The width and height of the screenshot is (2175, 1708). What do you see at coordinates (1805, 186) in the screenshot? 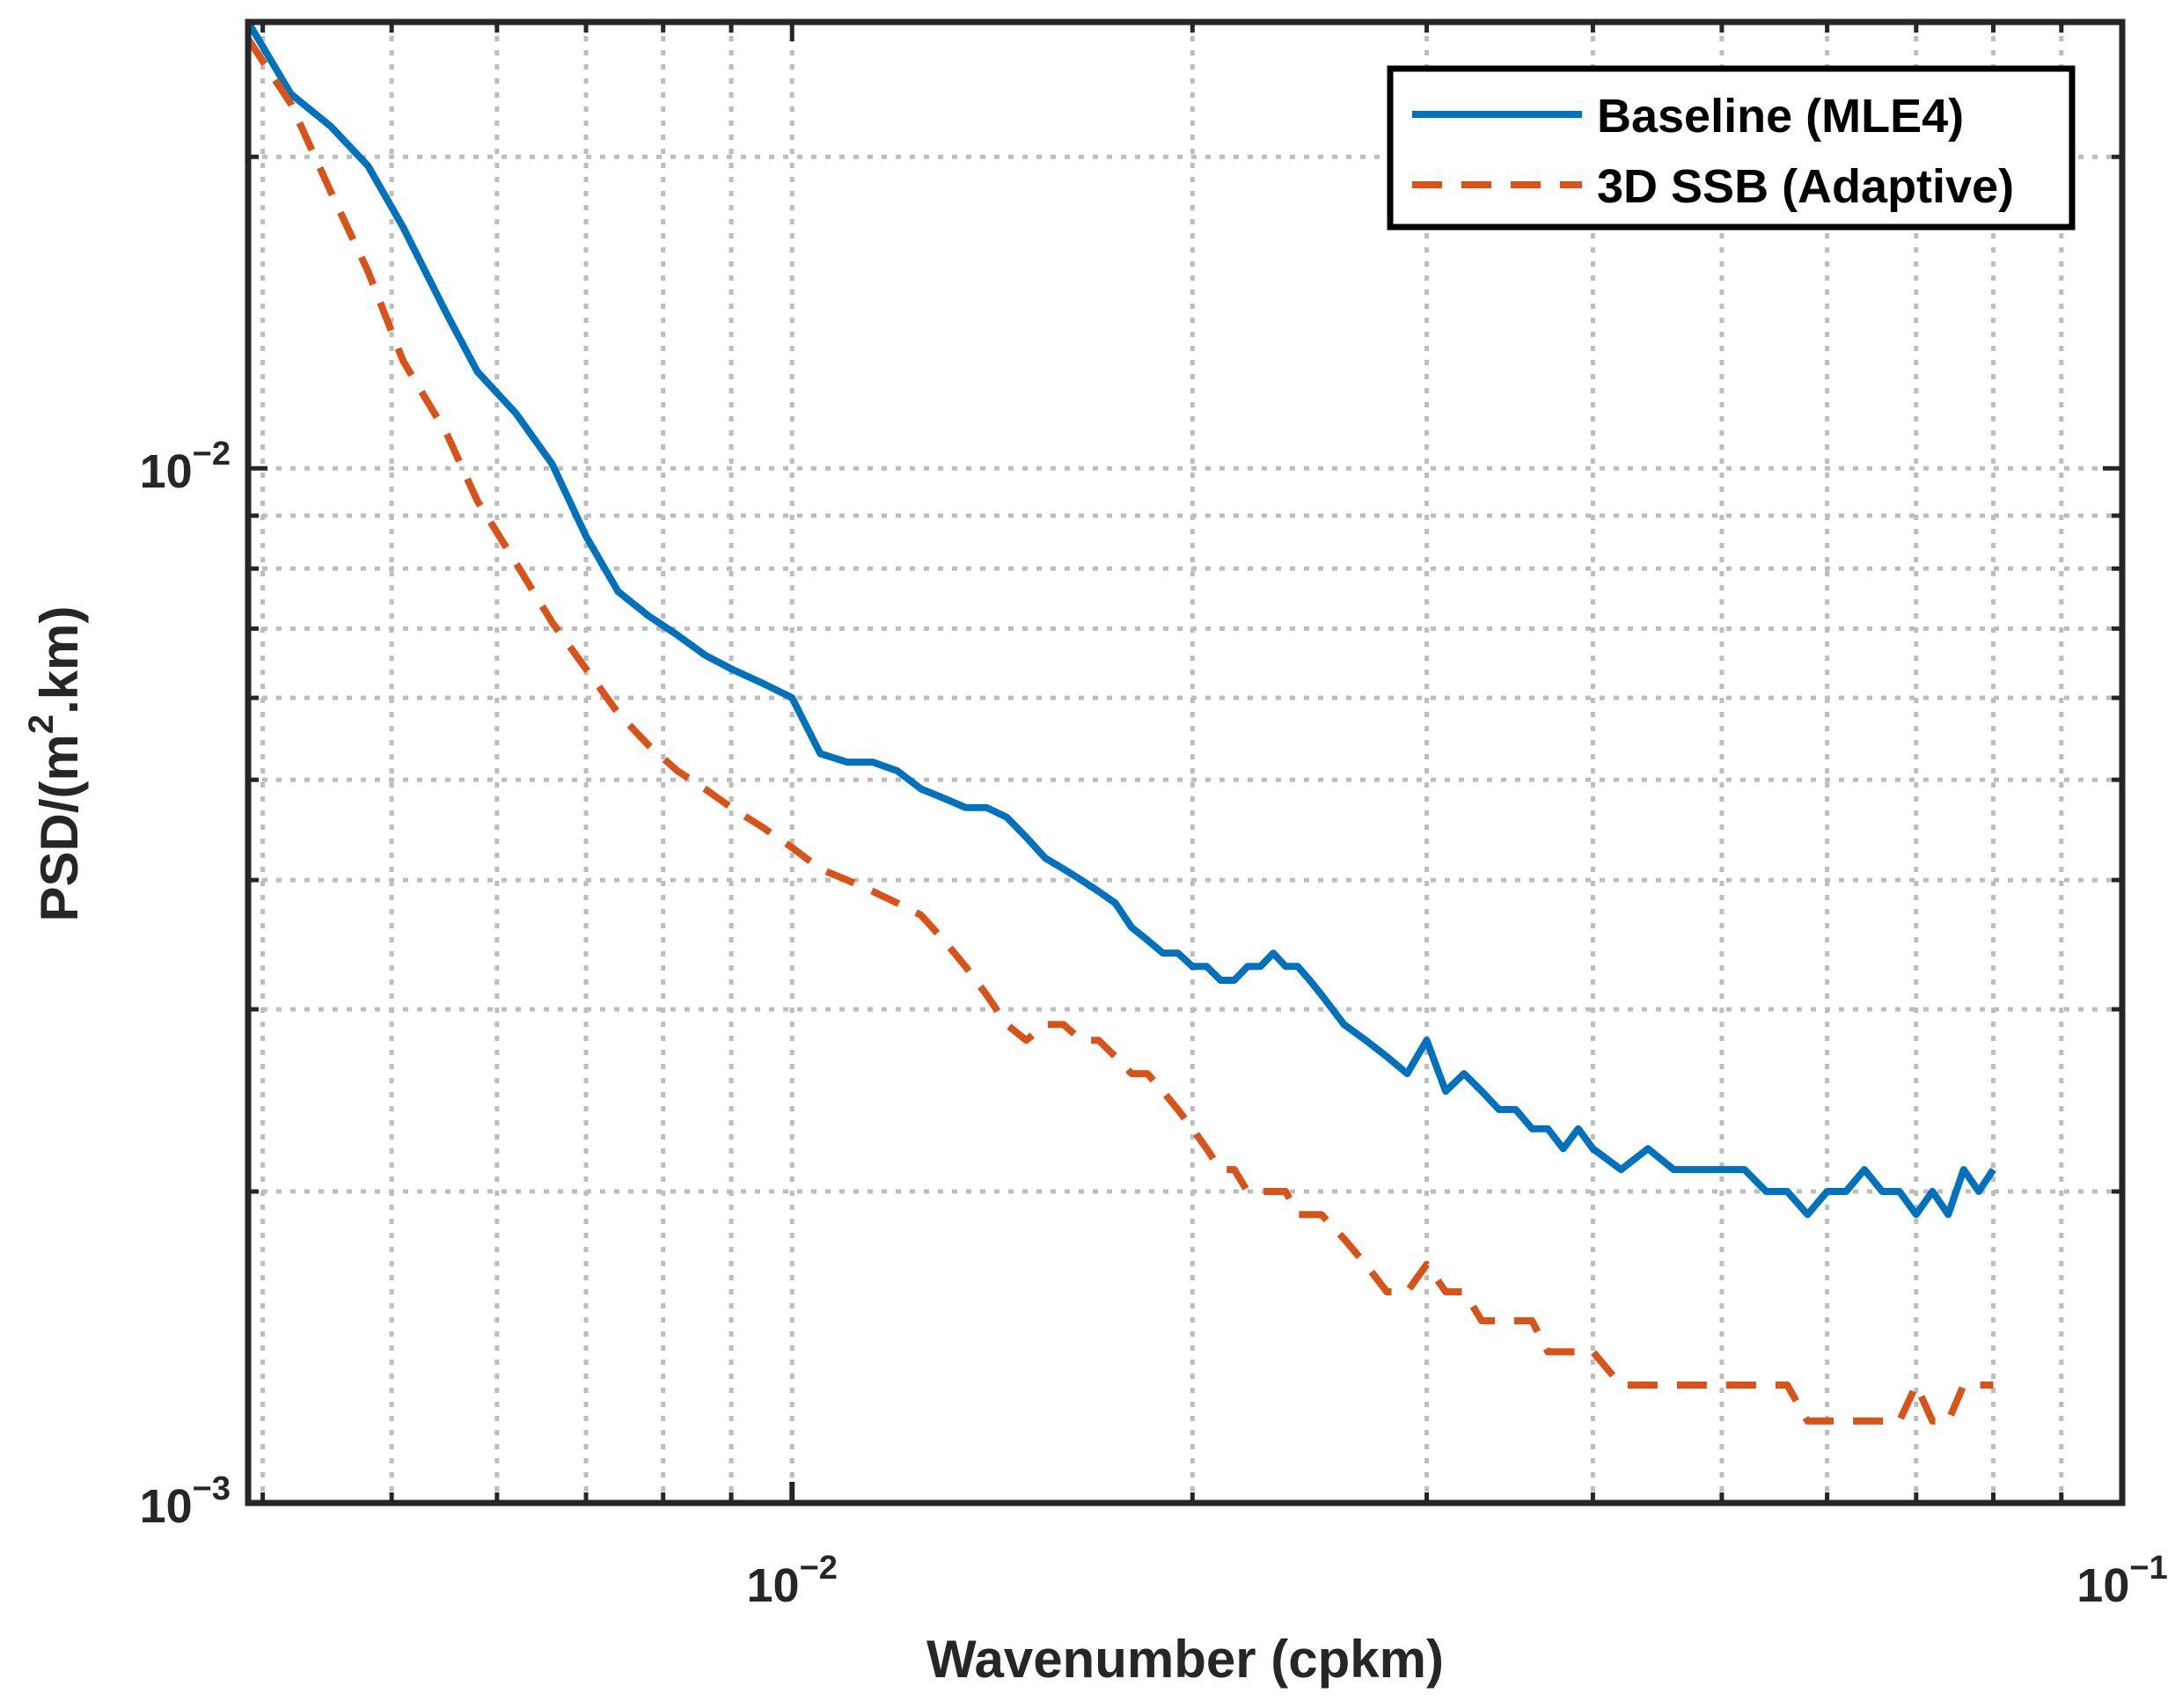
I see `legend-label-ssb: 3D SSB (Adaptive)` at bounding box center [1805, 186].